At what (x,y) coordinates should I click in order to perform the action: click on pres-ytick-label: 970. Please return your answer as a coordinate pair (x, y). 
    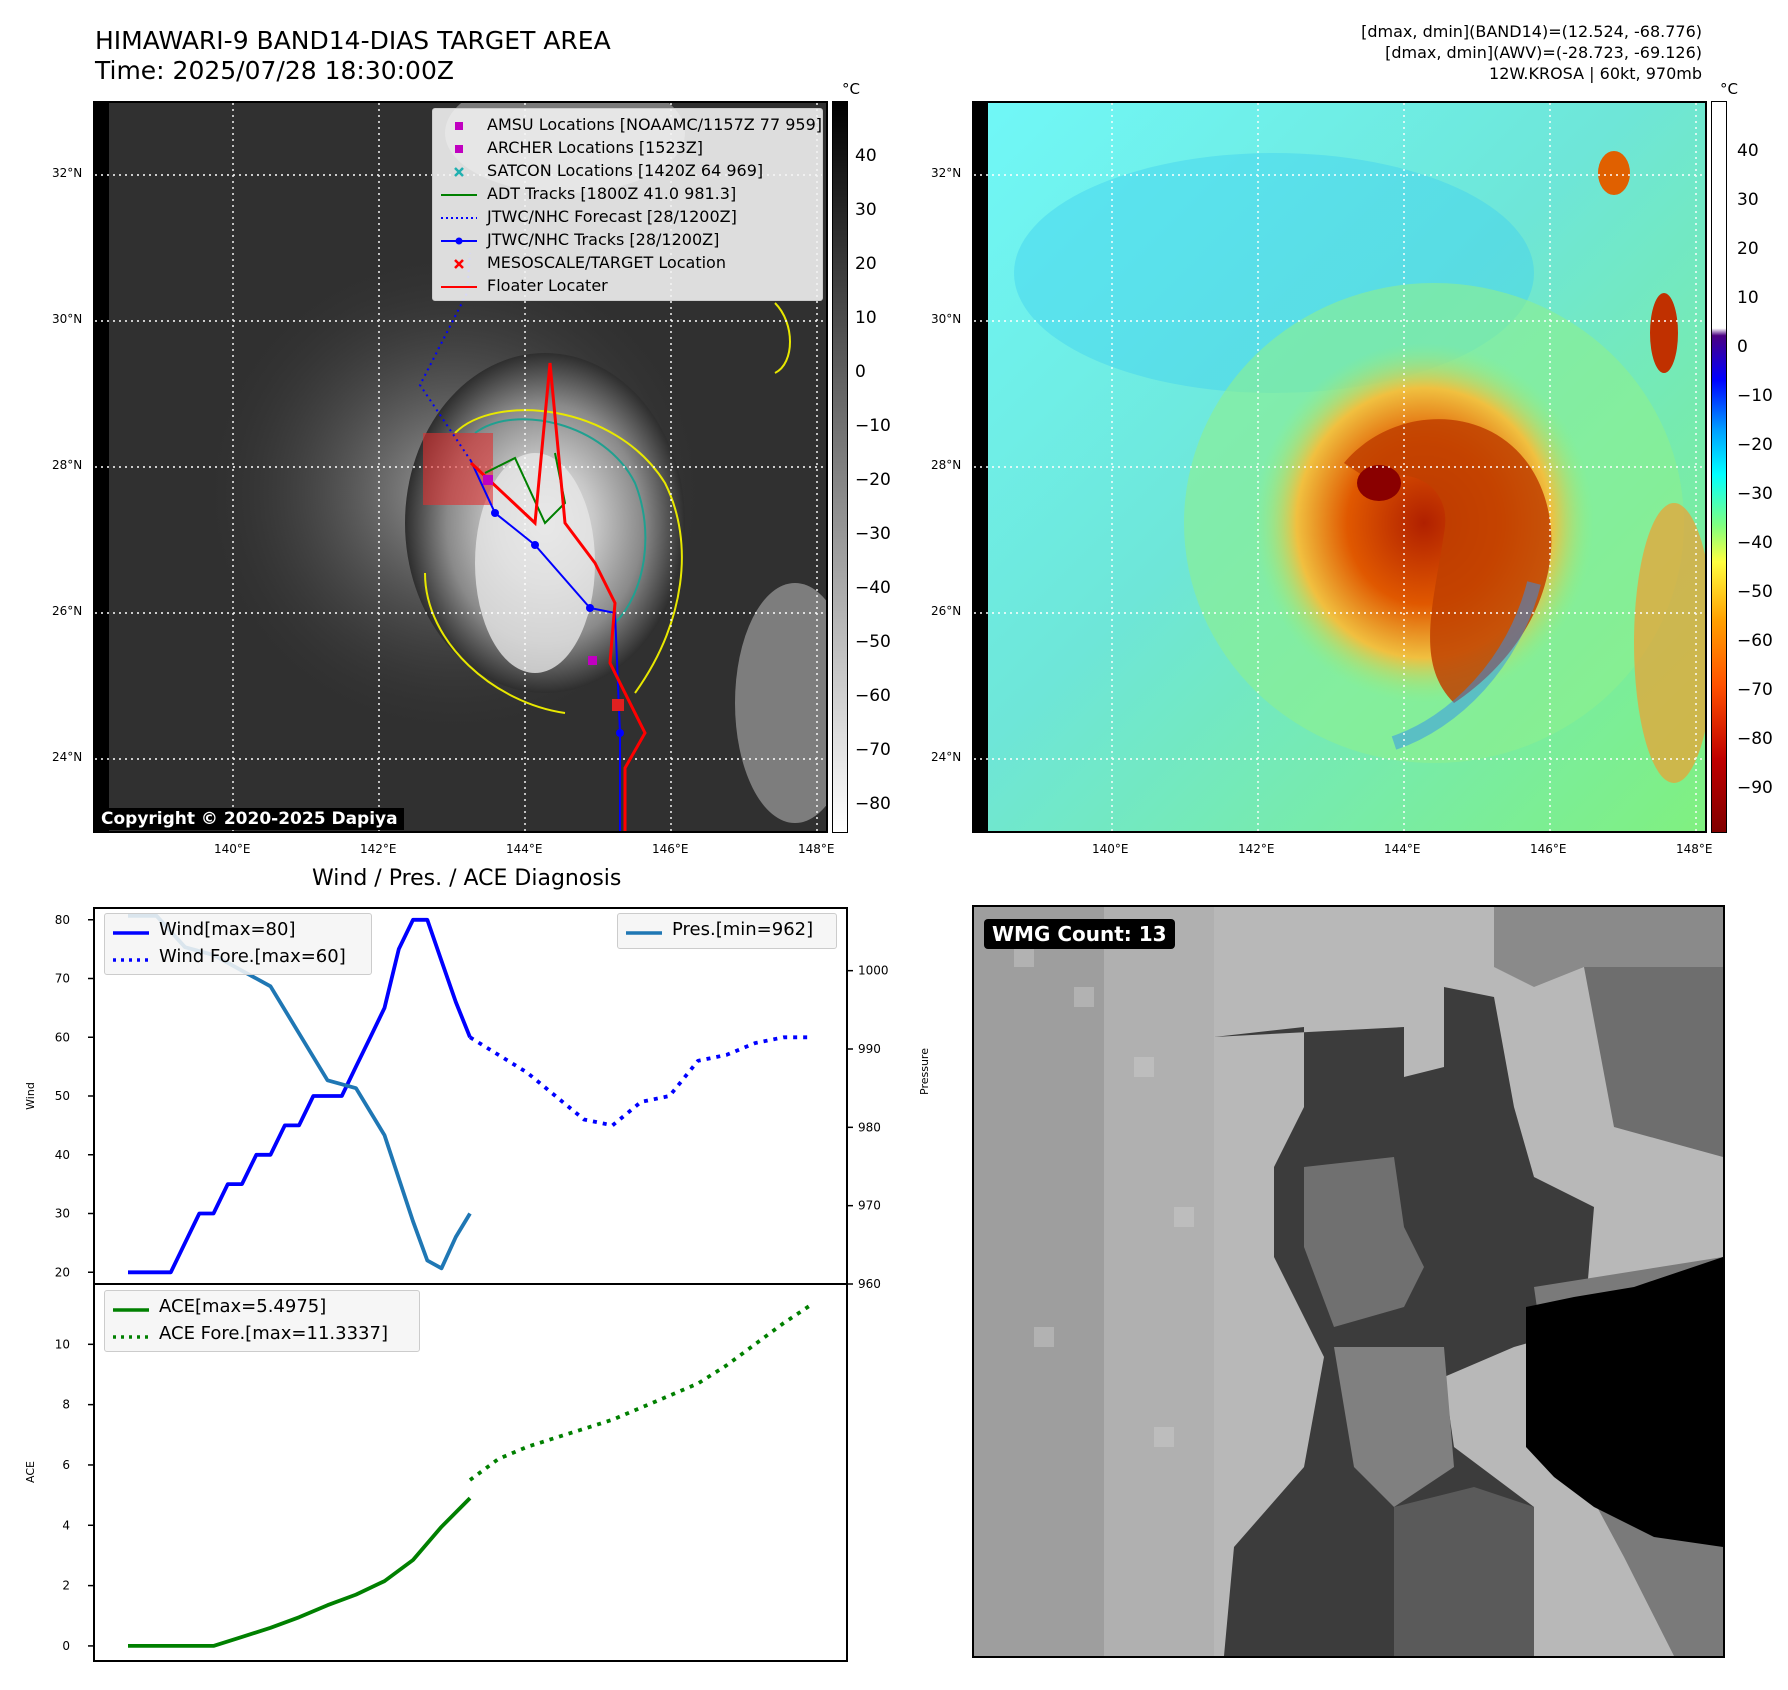
    Looking at the image, I should click on (869, 1206).